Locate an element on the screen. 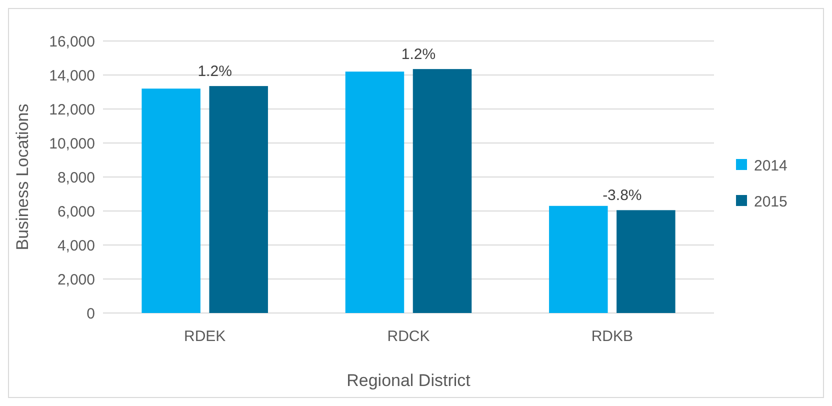 The height and width of the screenshot is (406, 832). x-tick-label: RDKB is located at coordinates (612, 336).